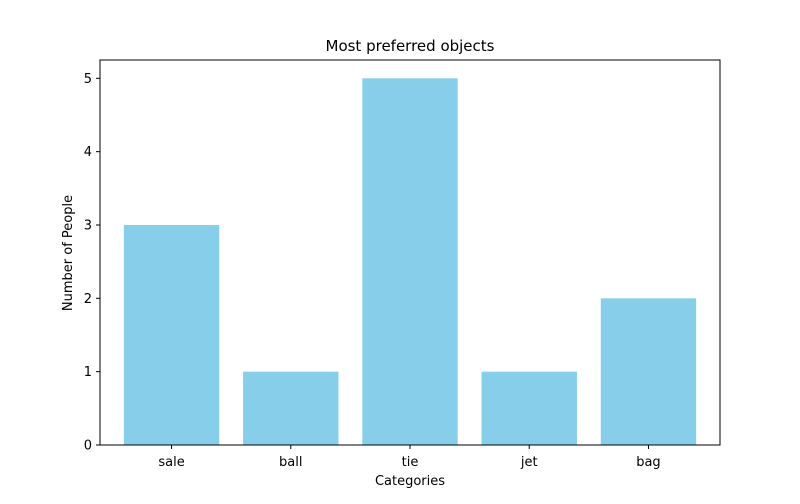 The width and height of the screenshot is (800, 504). What do you see at coordinates (648, 462) in the screenshot?
I see `x-tick-label-bag: bag` at bounding box center [648, 462].